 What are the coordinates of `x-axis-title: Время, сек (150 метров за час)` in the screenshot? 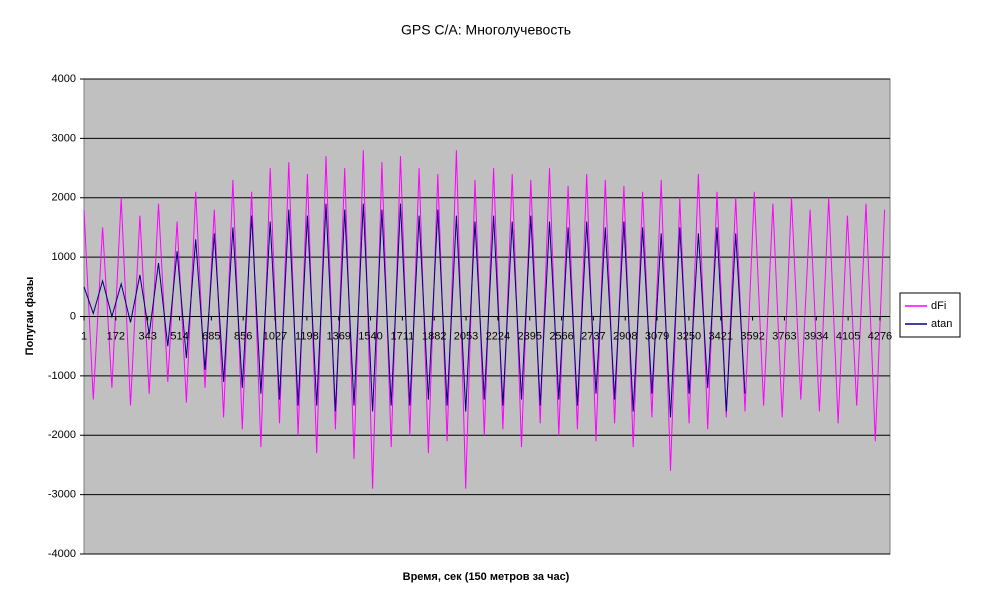 It's located at (486, 577).